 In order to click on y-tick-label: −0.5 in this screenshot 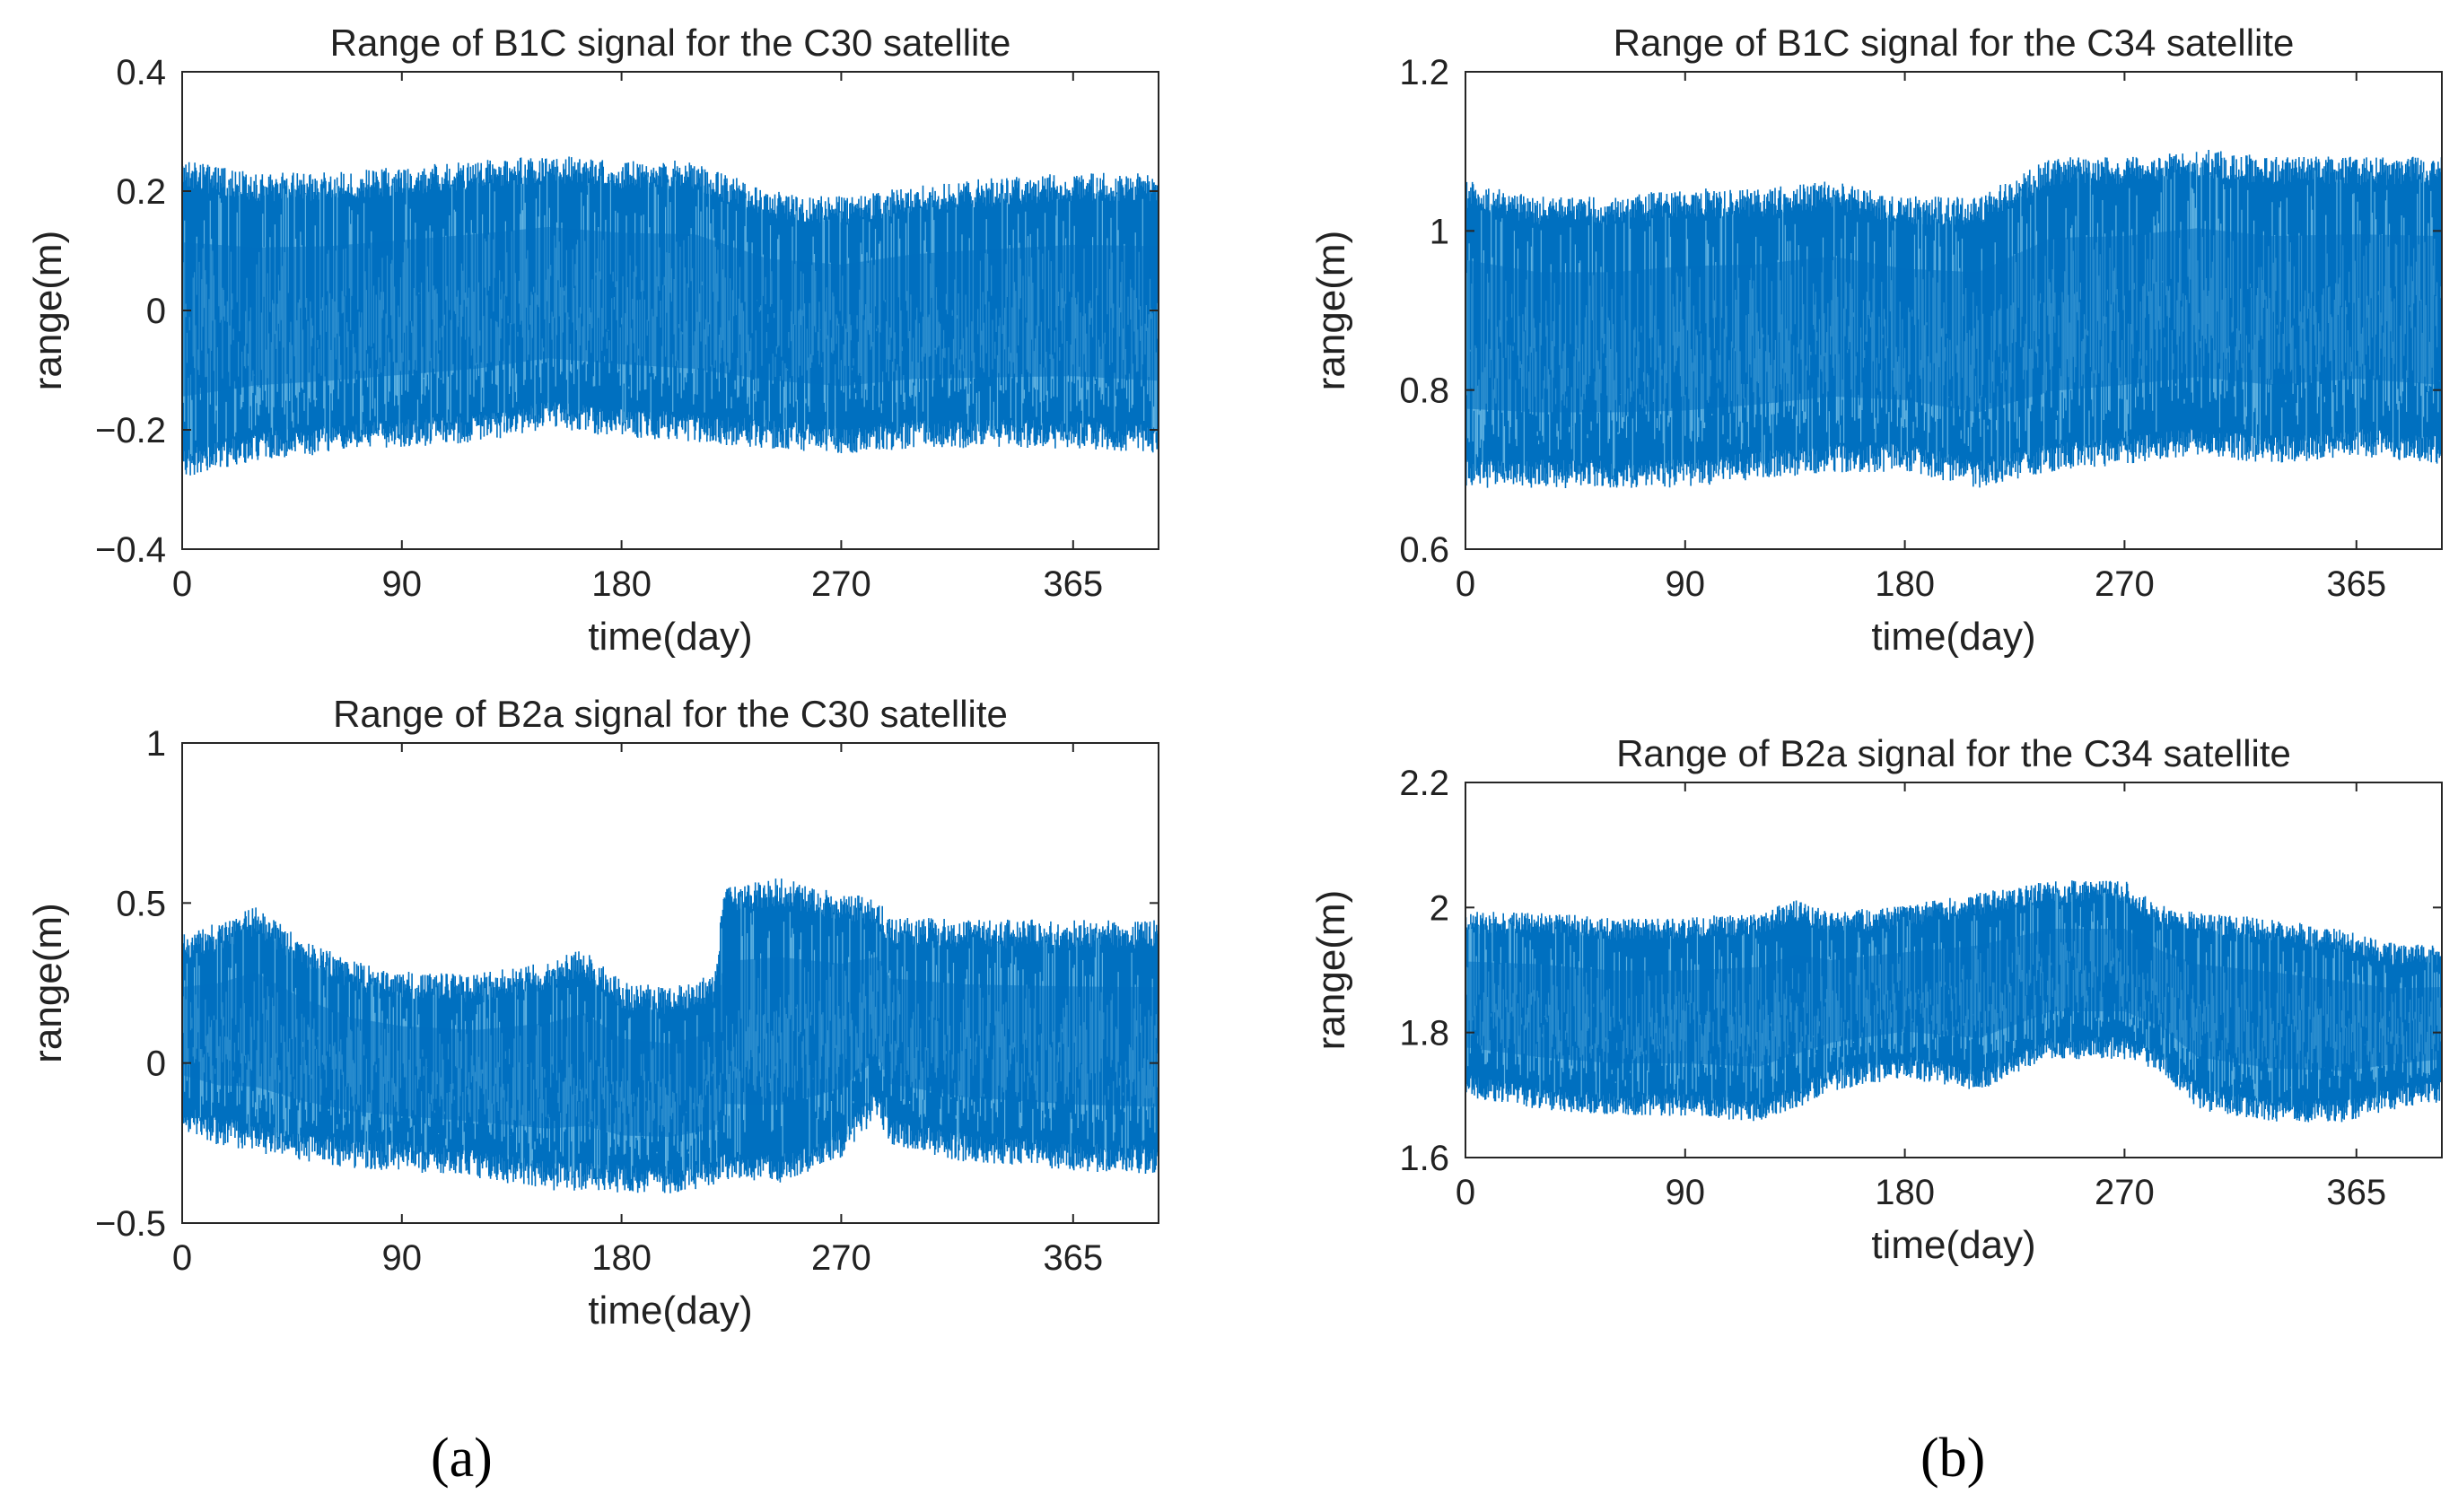, I will do `click(130, 1224)`.